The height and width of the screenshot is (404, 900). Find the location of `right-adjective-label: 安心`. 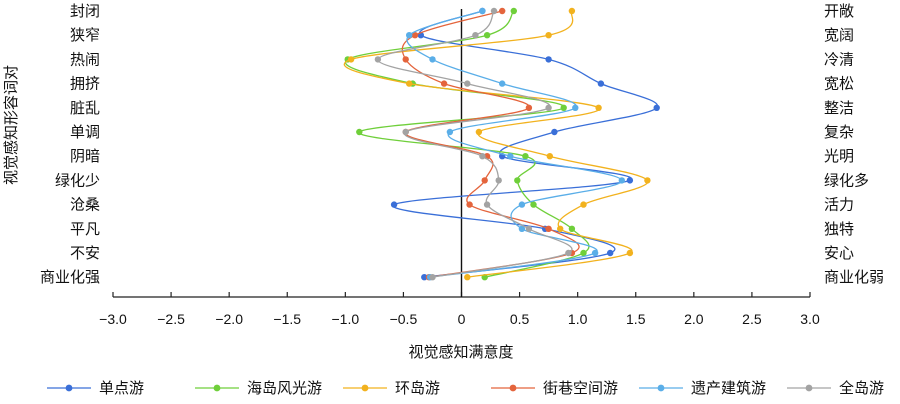

right-adjective-label: 安心 is located at coordinates (839, 253).